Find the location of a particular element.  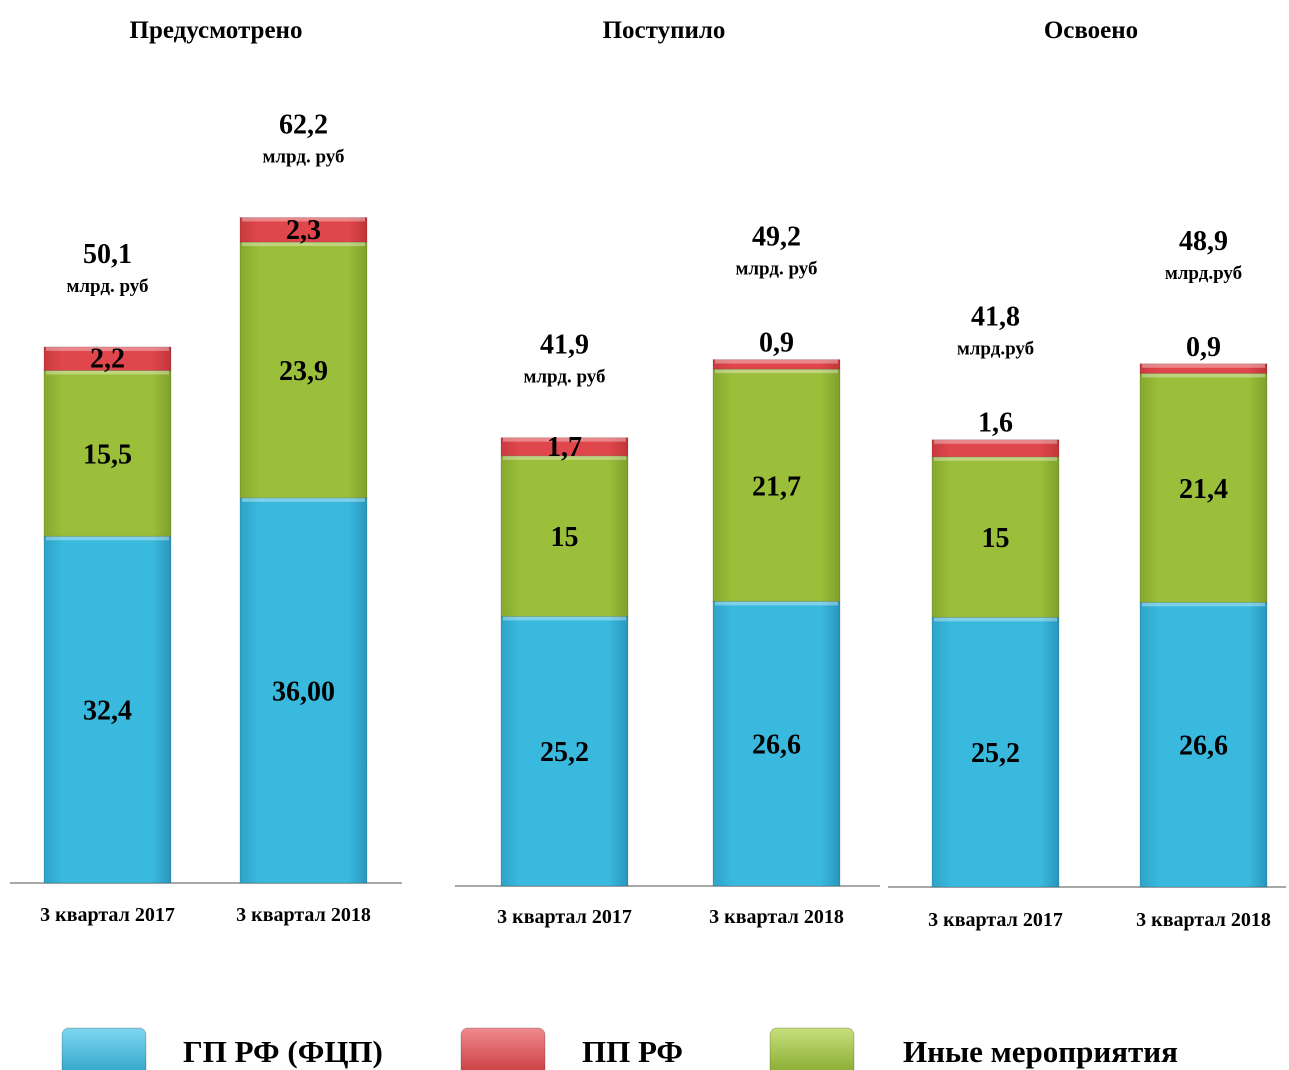

data-label-pp: 2,3 is located at coordinates (303, 230).